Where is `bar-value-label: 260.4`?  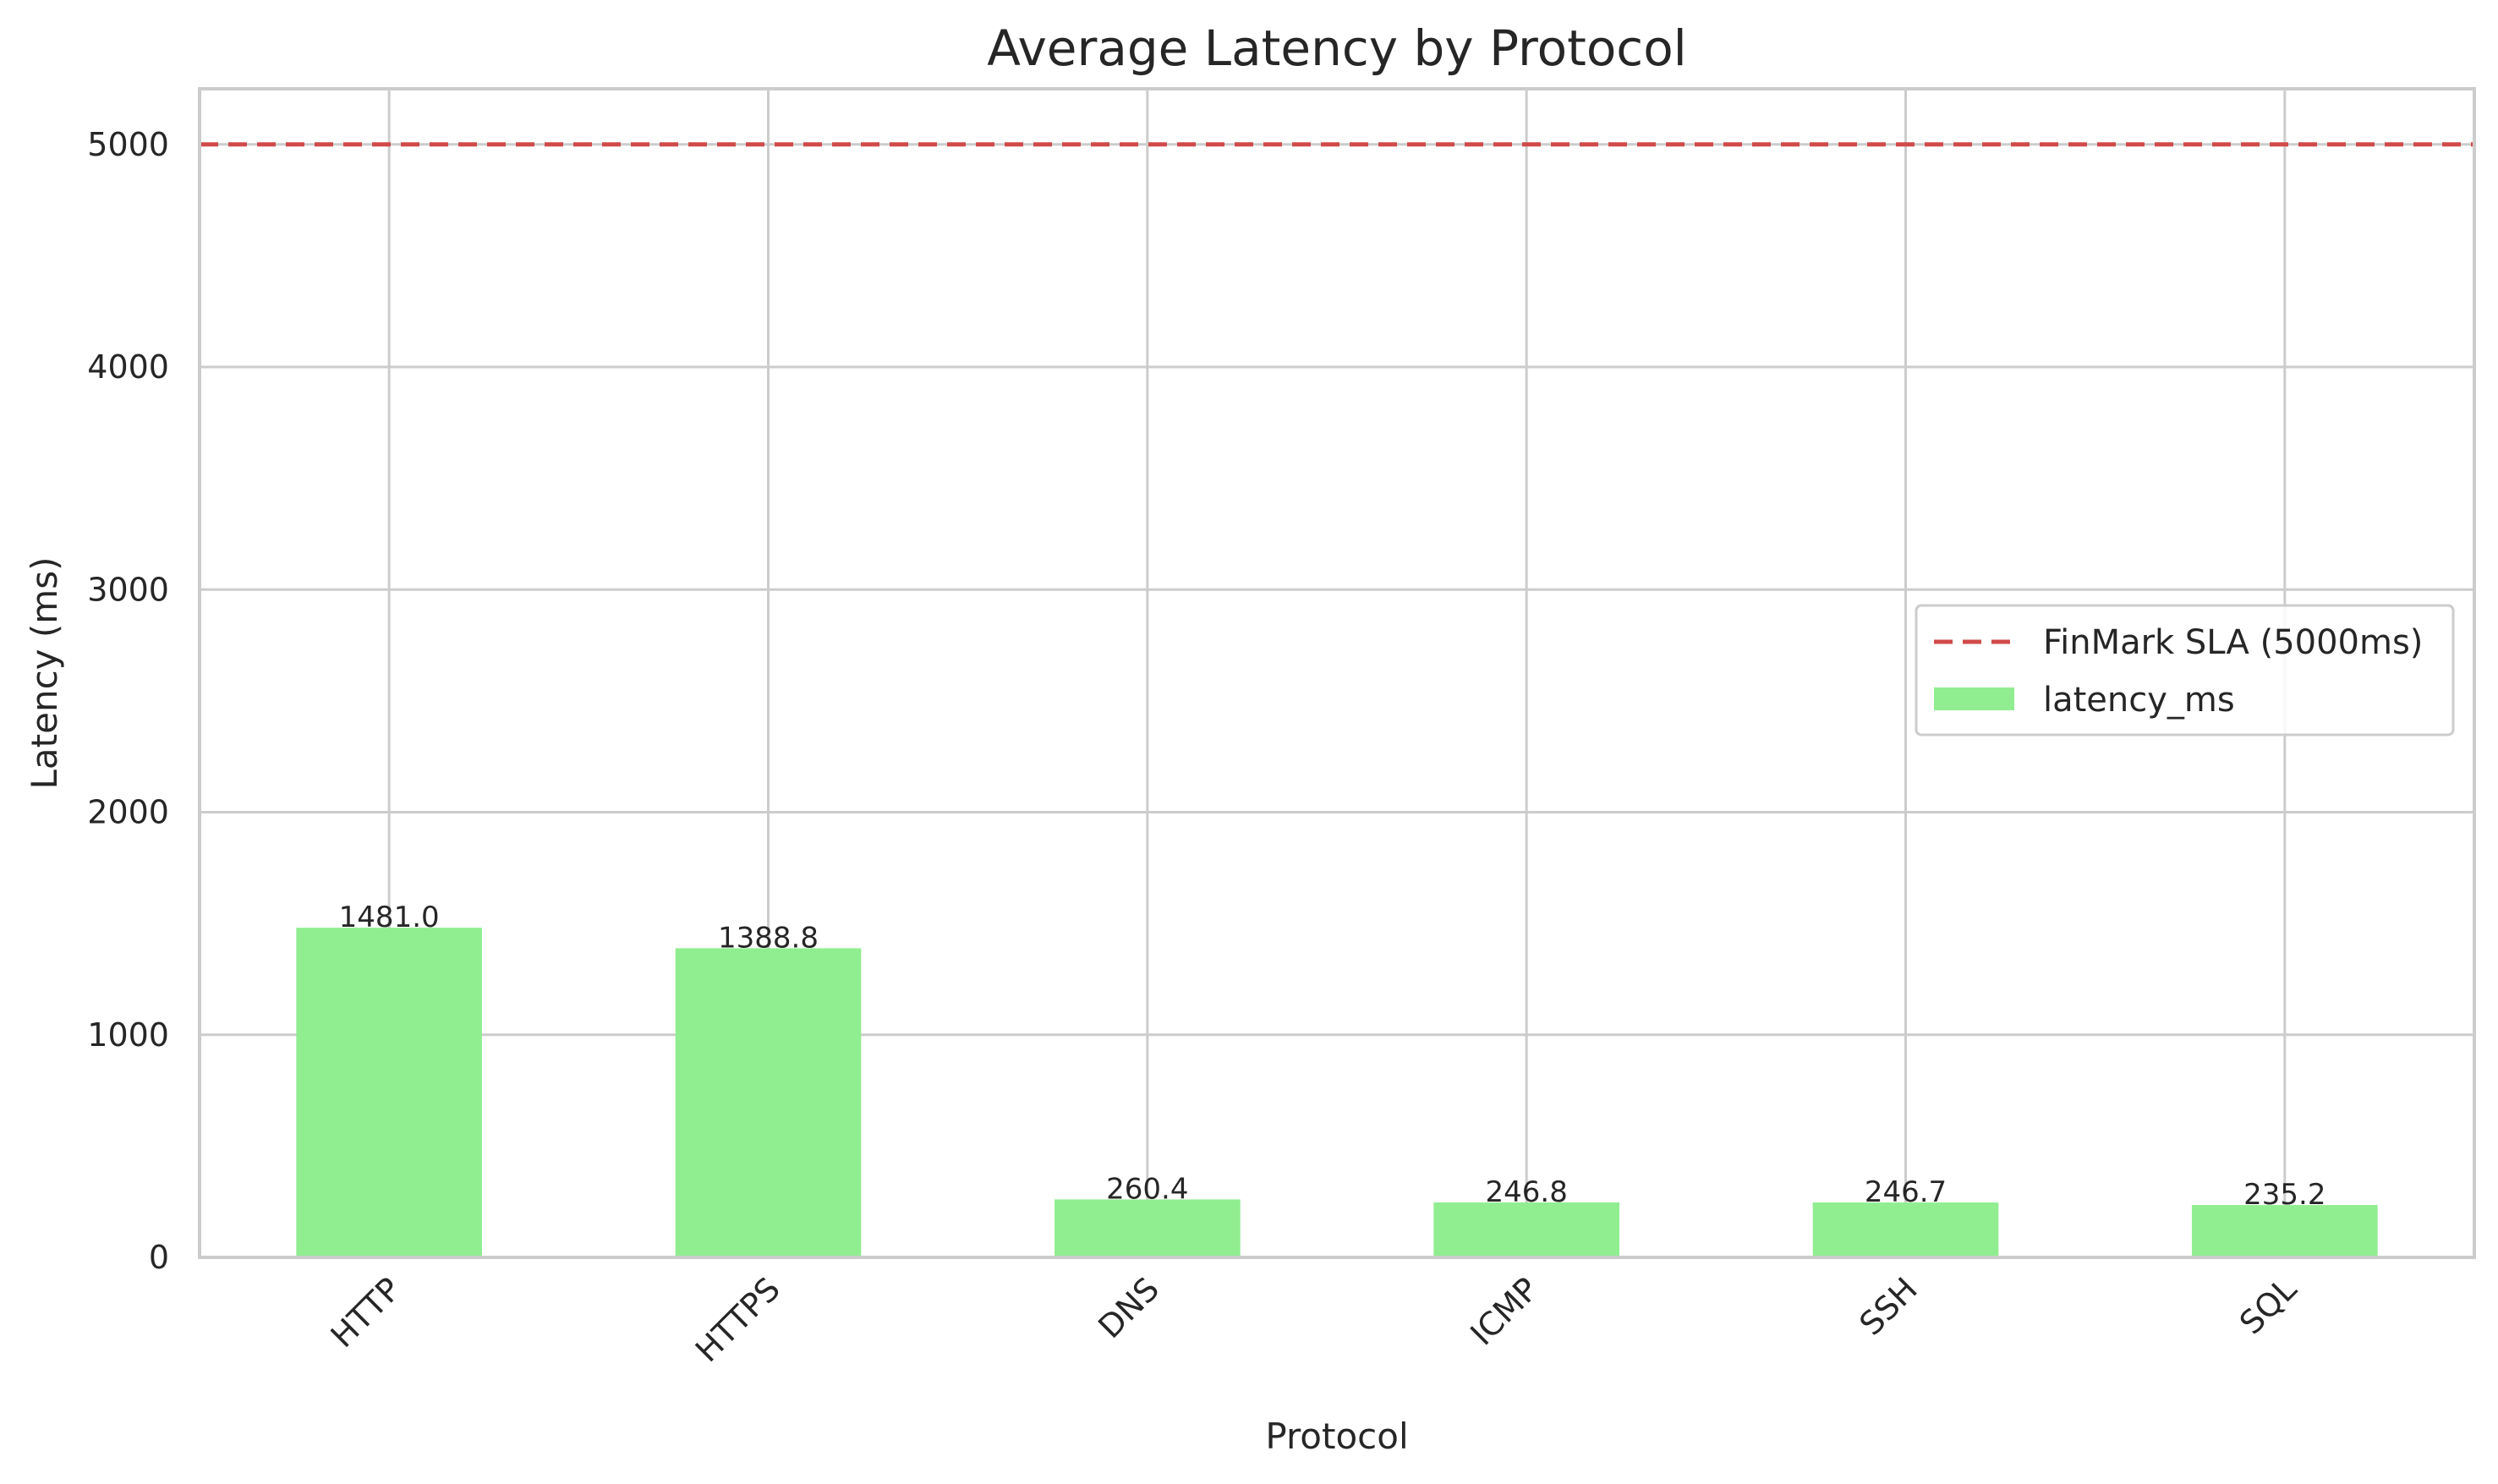
bar-value-label: 260.4 is located at coordinates (1147, 1189).